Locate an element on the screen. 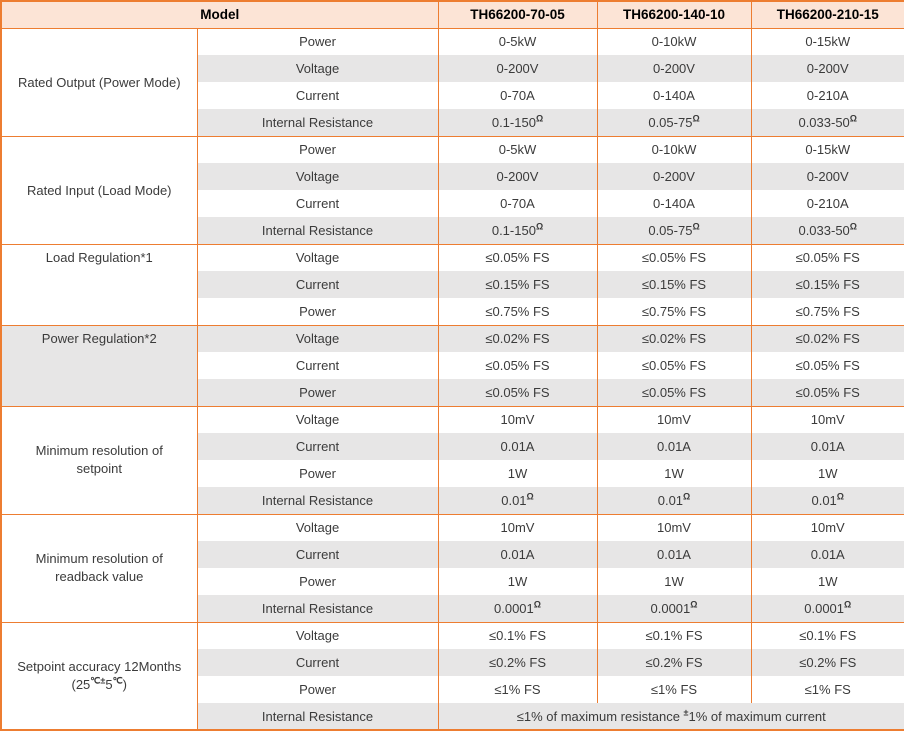  spec-value-cell: 0.1-150Ω is located at coordinates (517, 122).